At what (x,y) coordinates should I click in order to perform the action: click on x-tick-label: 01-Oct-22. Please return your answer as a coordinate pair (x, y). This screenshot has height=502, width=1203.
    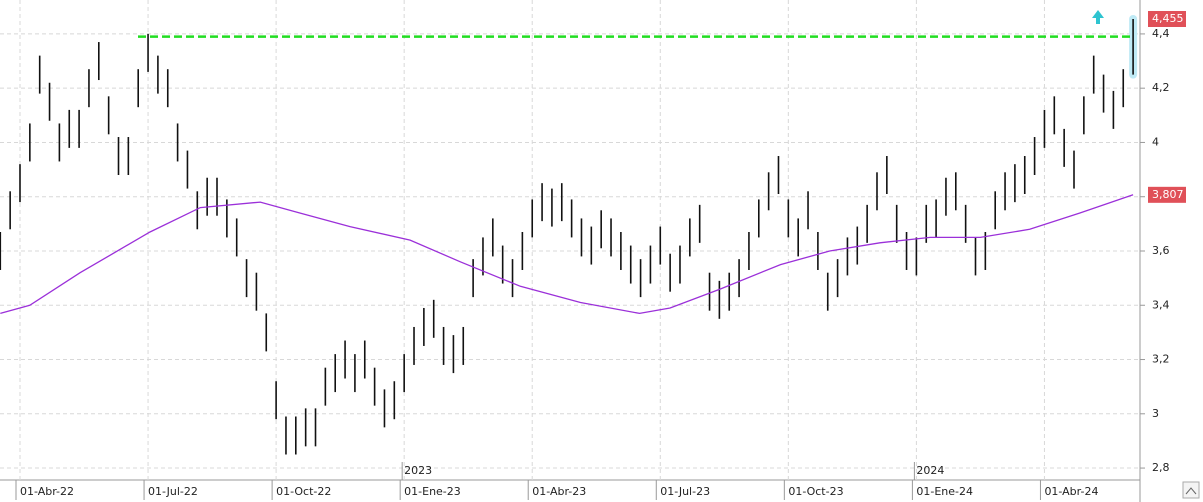
    Looking at the image, I should click on (303, 491).